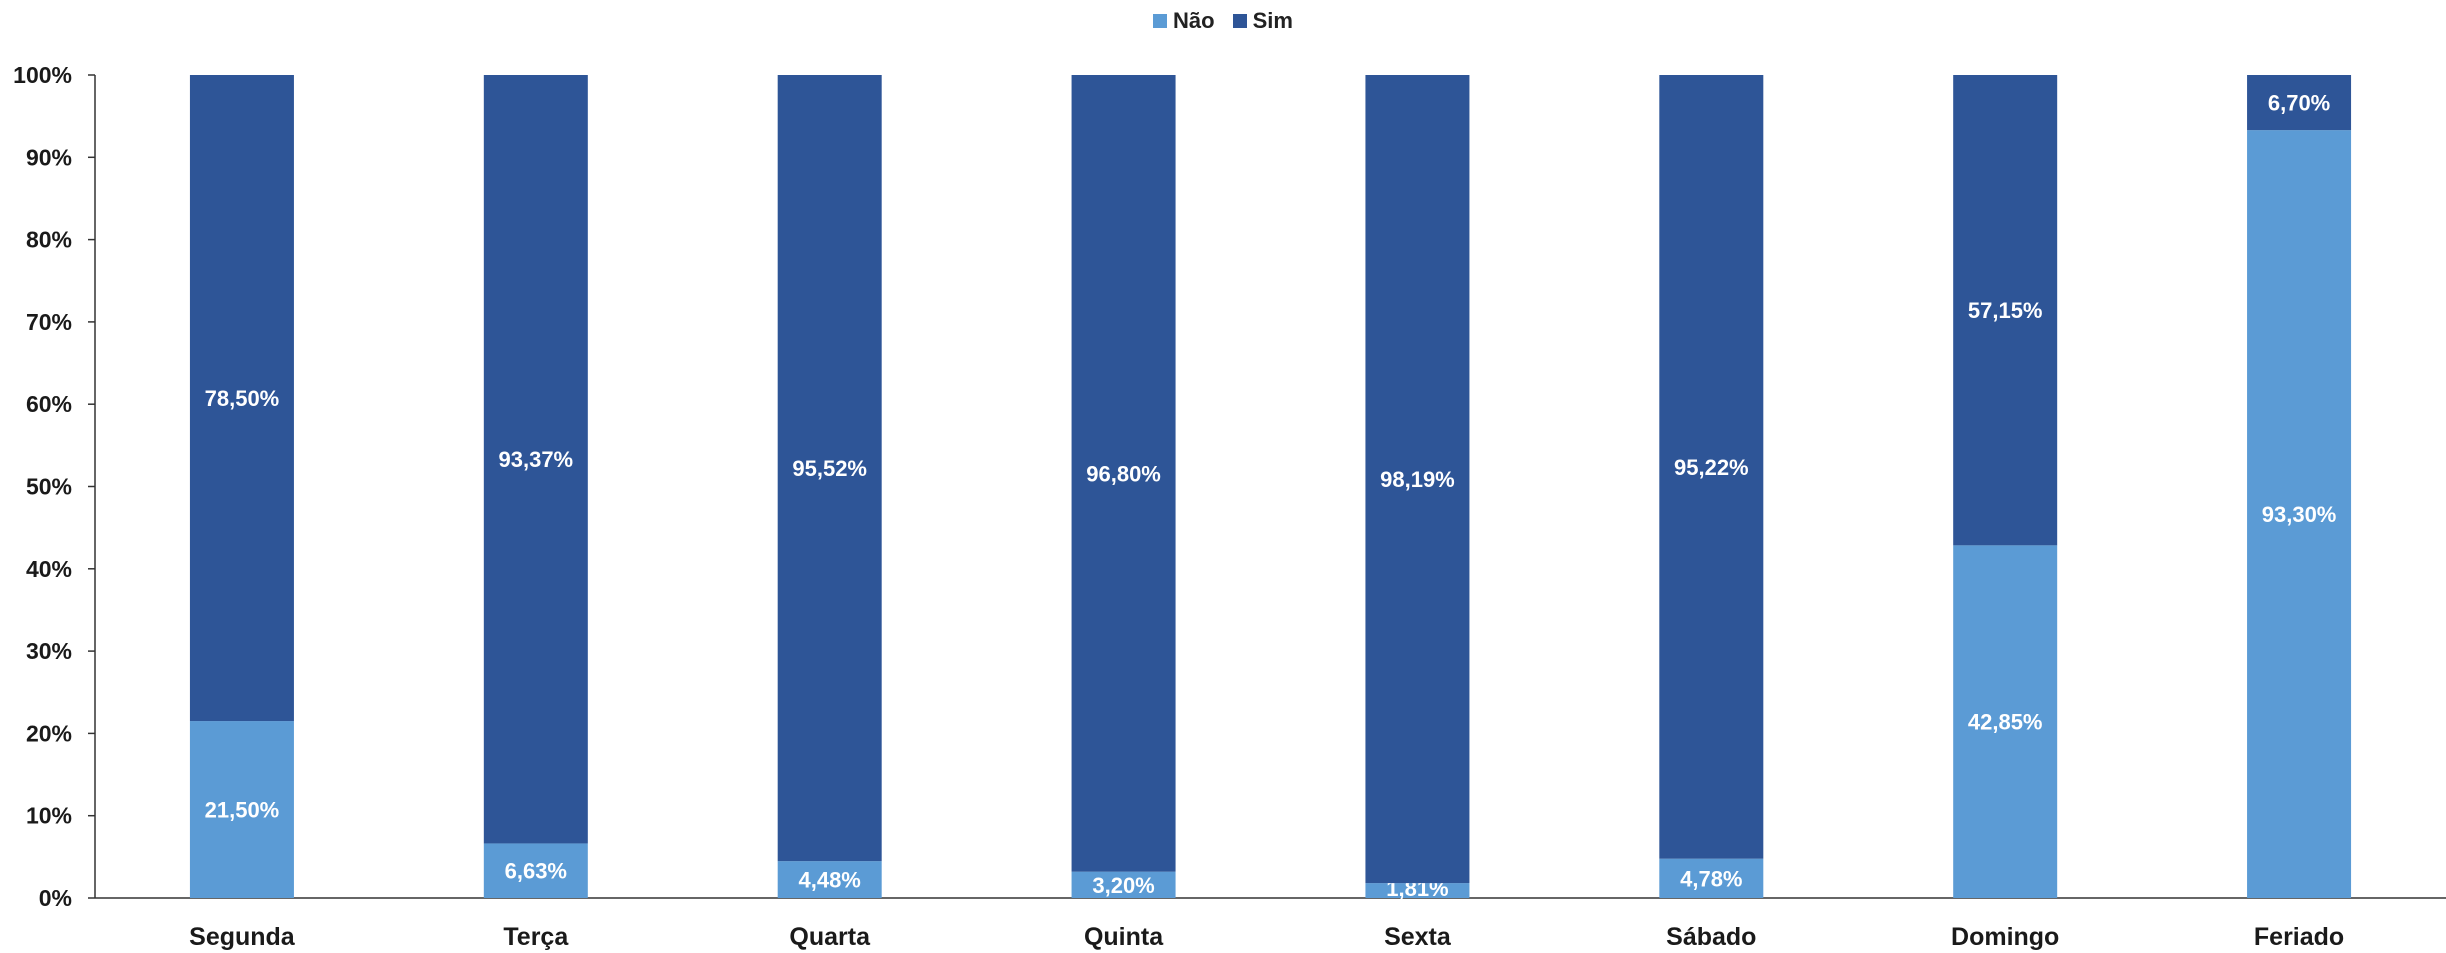 This screenshot has height=953, width=2446. I want to click on data-label: 42,85%, so click(2005, 722).